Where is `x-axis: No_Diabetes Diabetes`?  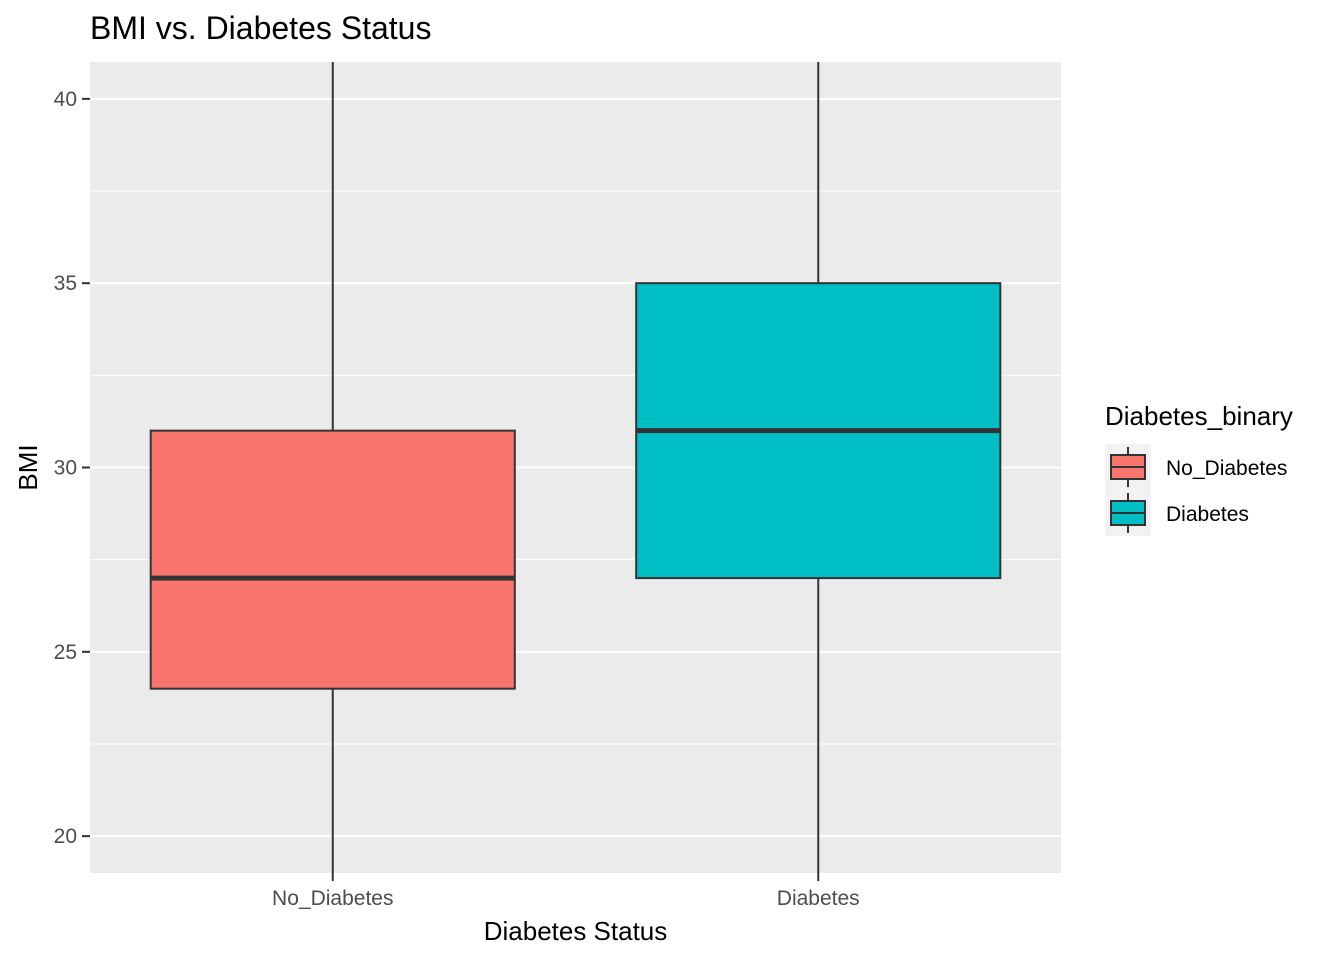
x-axis: No_Diabetes Diabetes is located at coordinates (566, 891).